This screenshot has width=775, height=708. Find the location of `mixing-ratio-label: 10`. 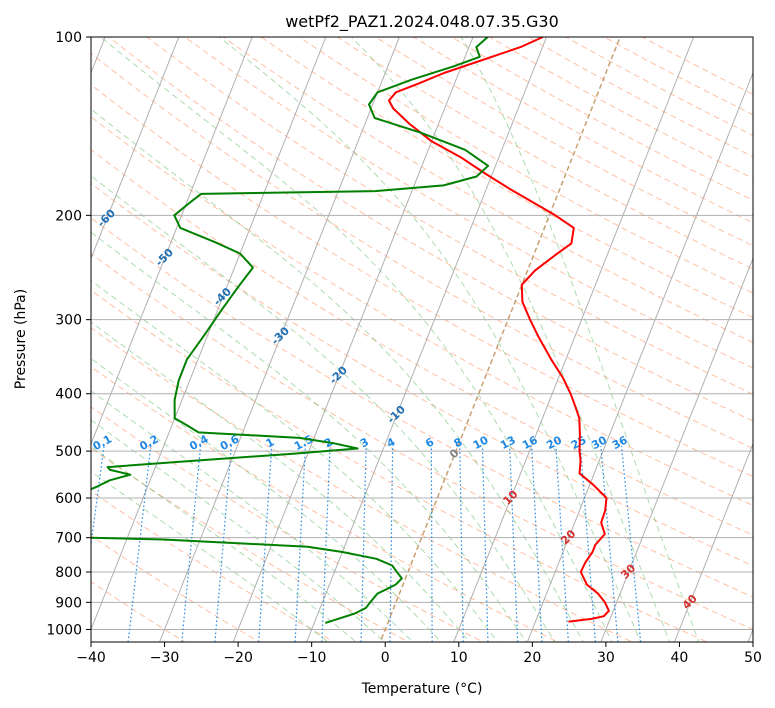

mixing-ratio-label: 10 is located at coordinates (481, 442).